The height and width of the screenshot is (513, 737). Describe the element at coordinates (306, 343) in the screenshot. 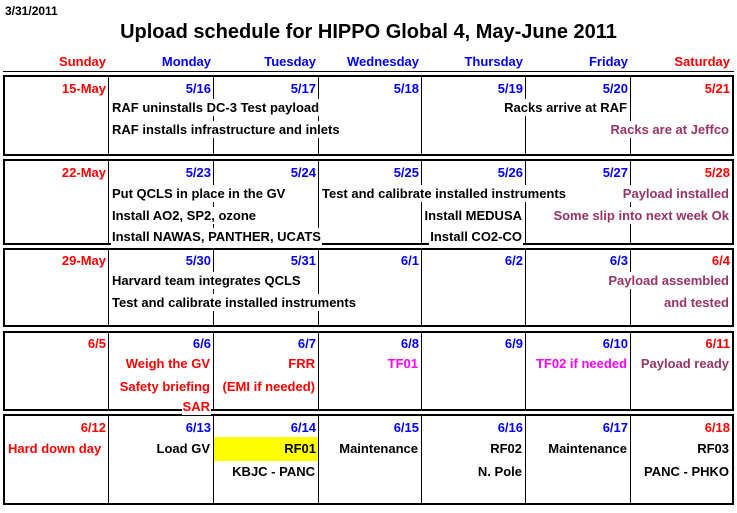

I see `date-cell: 6/7` at that location.